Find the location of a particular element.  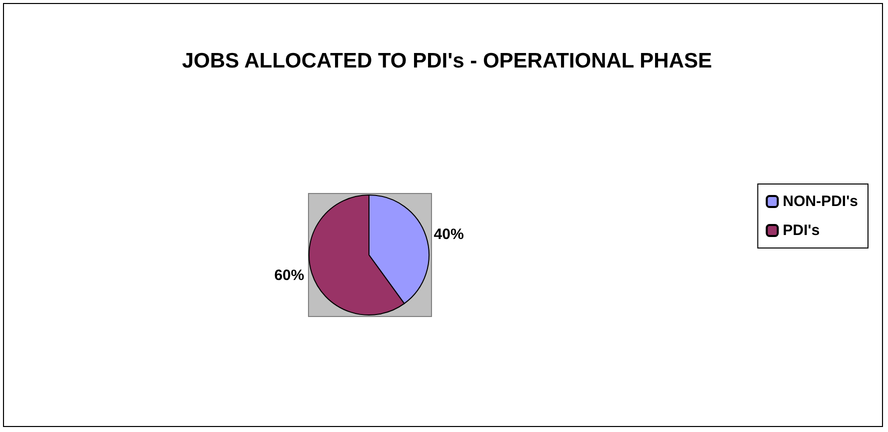

data-label: 60% is located at coordinates (289, 275).